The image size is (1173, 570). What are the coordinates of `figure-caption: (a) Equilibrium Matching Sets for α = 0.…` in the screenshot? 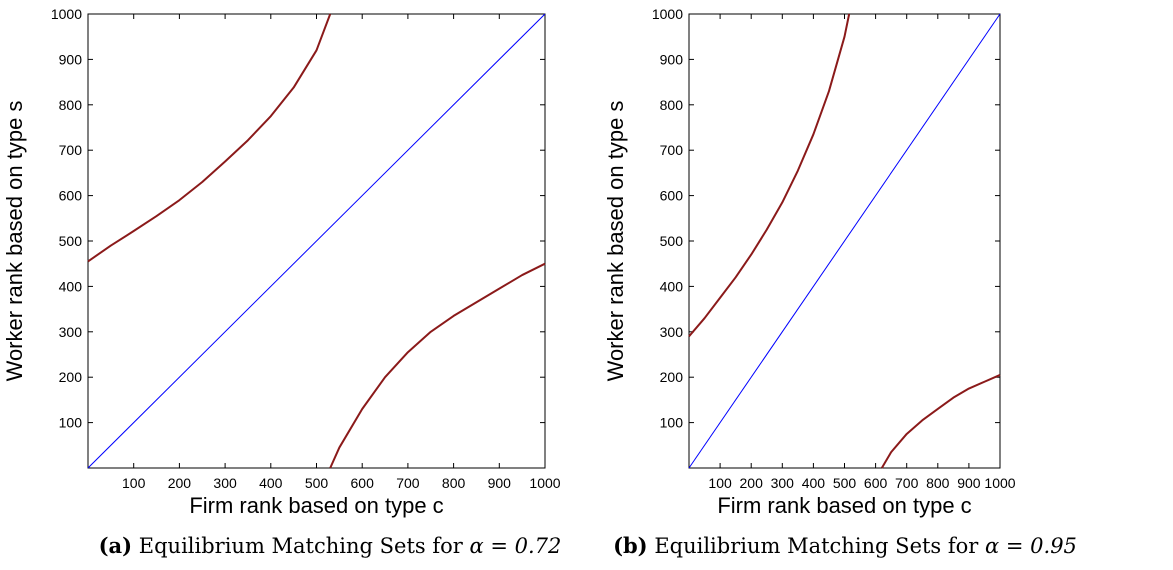 It's located at (330, 545).